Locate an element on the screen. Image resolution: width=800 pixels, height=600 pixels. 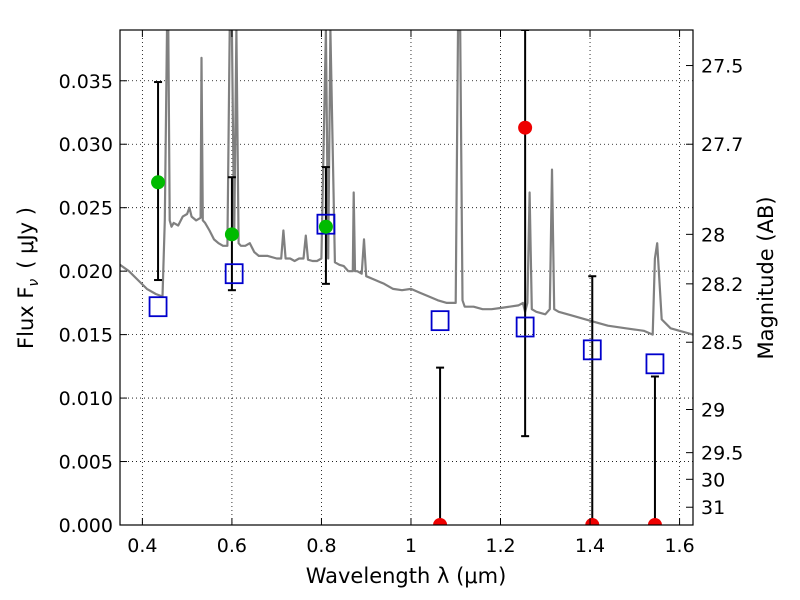
y-tick-label: 0.015 is located at coordinates (86, 336).